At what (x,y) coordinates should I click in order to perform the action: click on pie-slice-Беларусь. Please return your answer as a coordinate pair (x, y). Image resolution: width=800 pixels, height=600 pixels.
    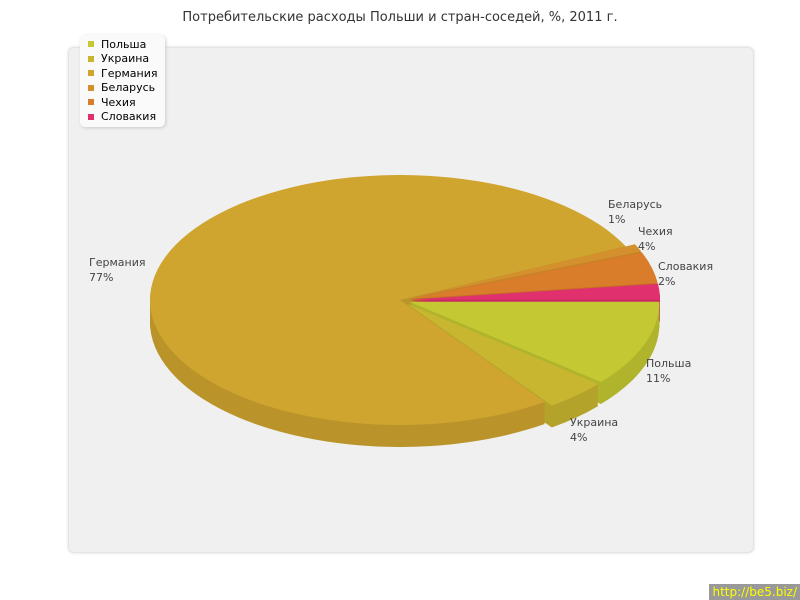
    Looking at the image, I should click on (525, 271).